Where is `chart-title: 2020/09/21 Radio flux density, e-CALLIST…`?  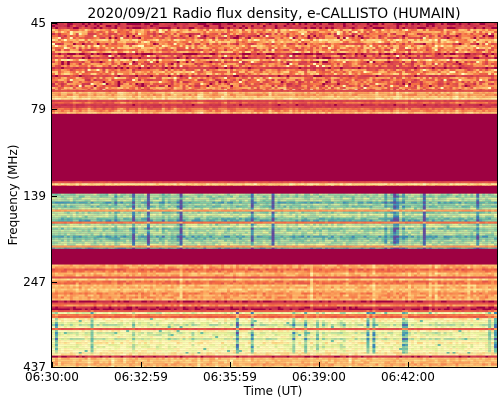
chart-title: 2020/09/21 Radio flux density, e-CALLIST… is located at coordinates (273, 14).